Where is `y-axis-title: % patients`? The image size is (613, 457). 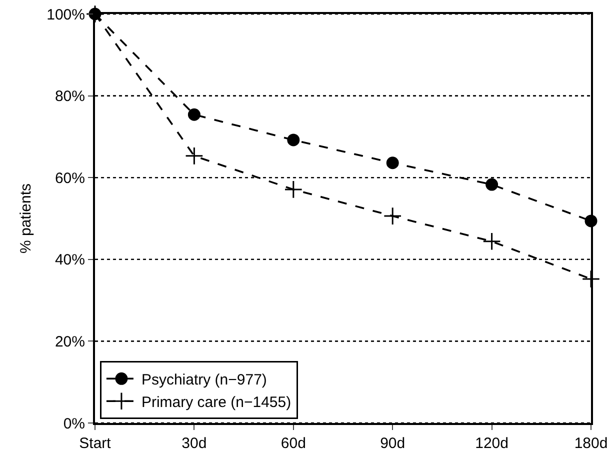 y-axis-title: % patients is located at coordinates (25, 218).